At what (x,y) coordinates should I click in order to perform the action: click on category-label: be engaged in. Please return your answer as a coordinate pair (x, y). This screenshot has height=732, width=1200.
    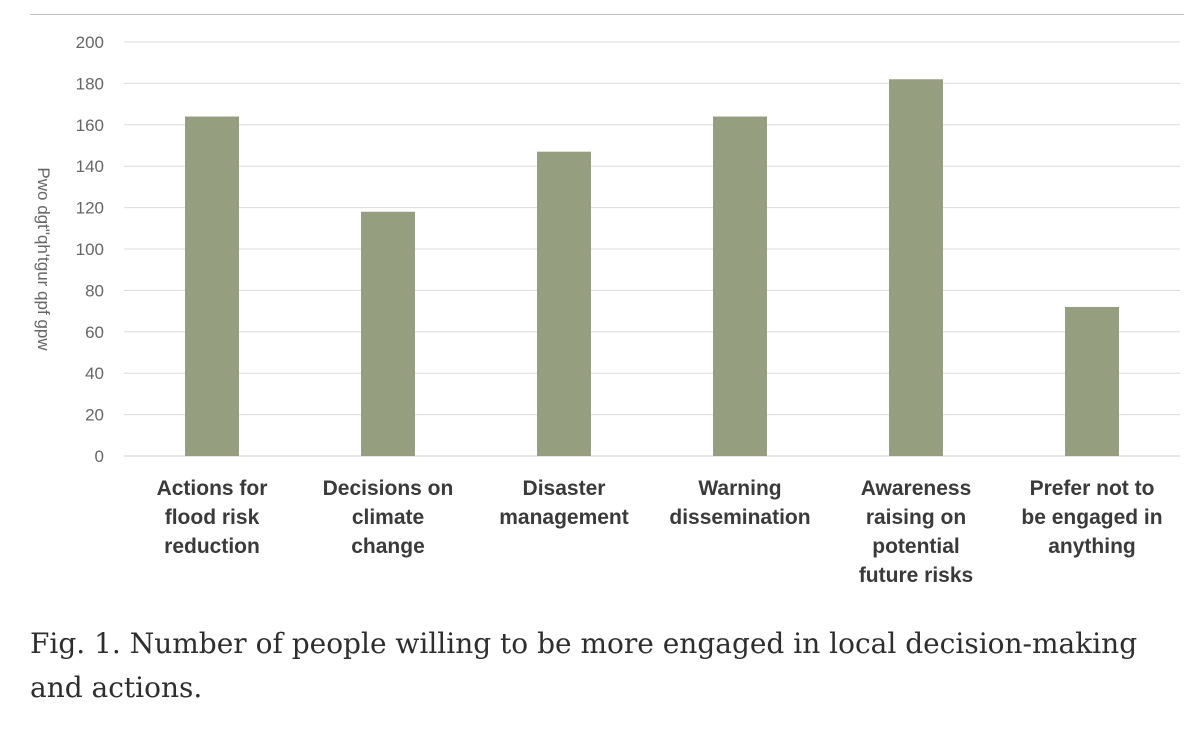
    Looking at the image, I should click on (1091, 517).